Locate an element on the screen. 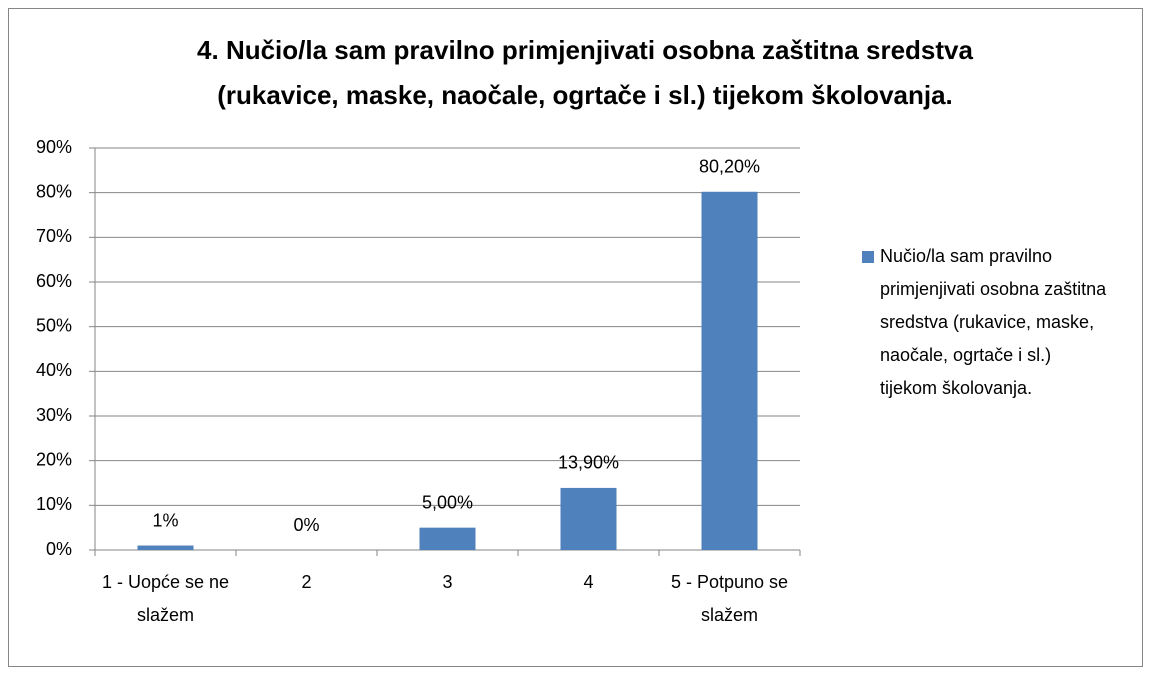 This screenshot has height=675, width=1151. x-tick-label: 5 - Potpuno se slažem is located at coordinates (729, 598).